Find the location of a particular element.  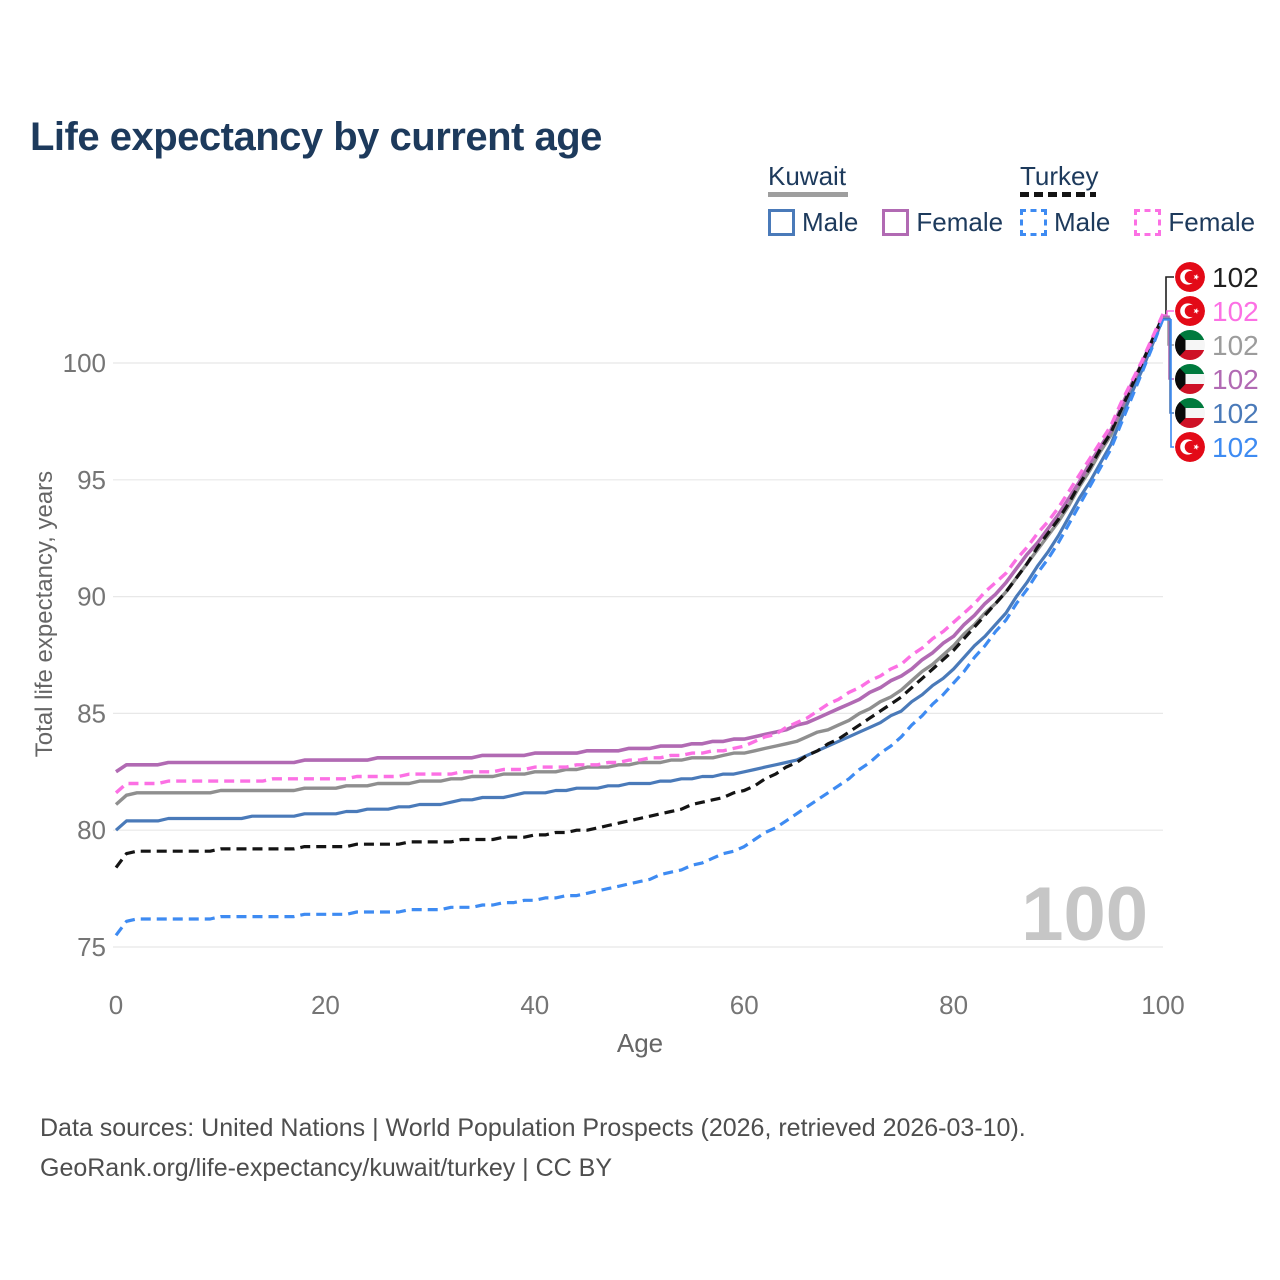

y-tick-75: 75 is located at coordinates (91, 947).